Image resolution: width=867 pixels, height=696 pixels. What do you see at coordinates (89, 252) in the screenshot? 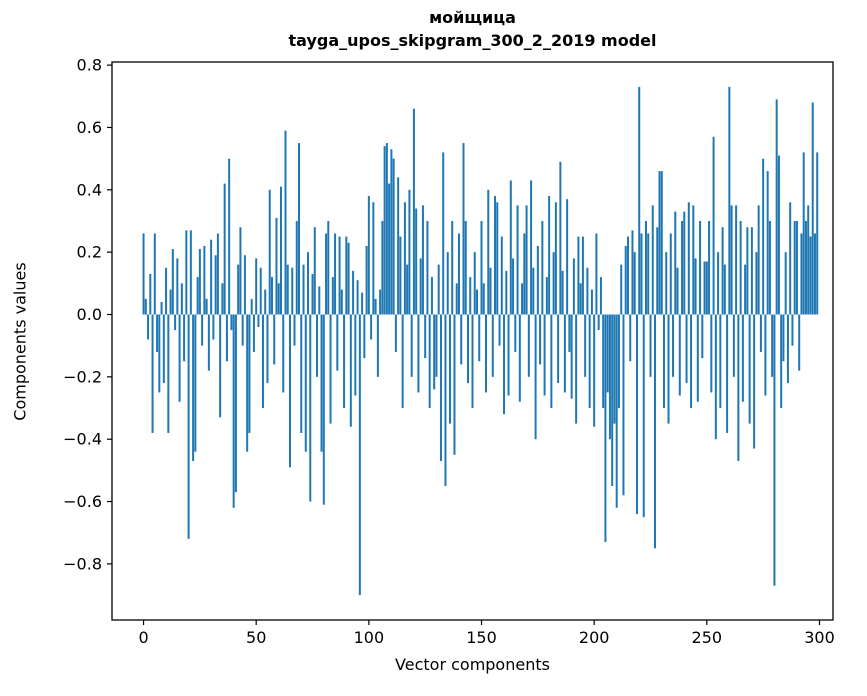
I see `y-tick-label: 0.2` at bounding box center [89, 252].